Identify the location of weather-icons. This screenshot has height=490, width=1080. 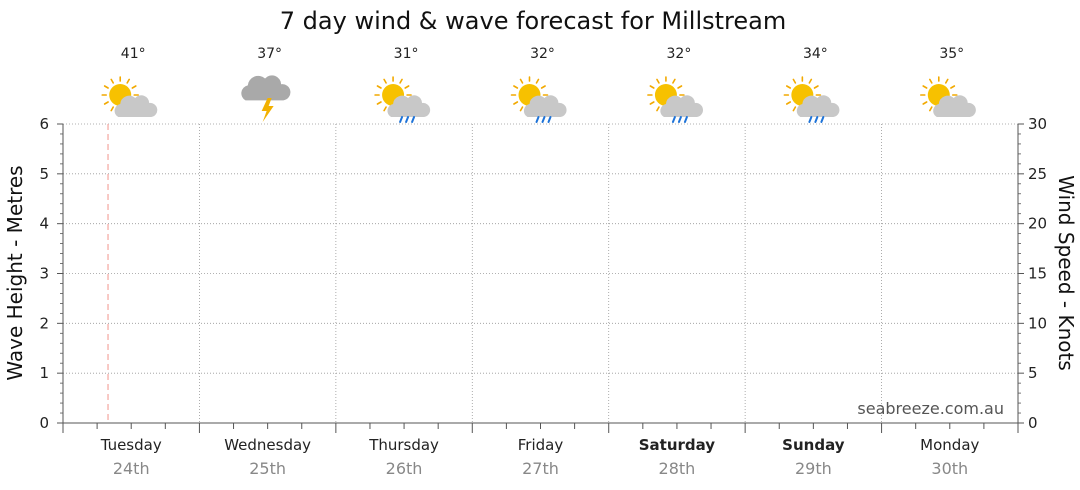
(538, 99).